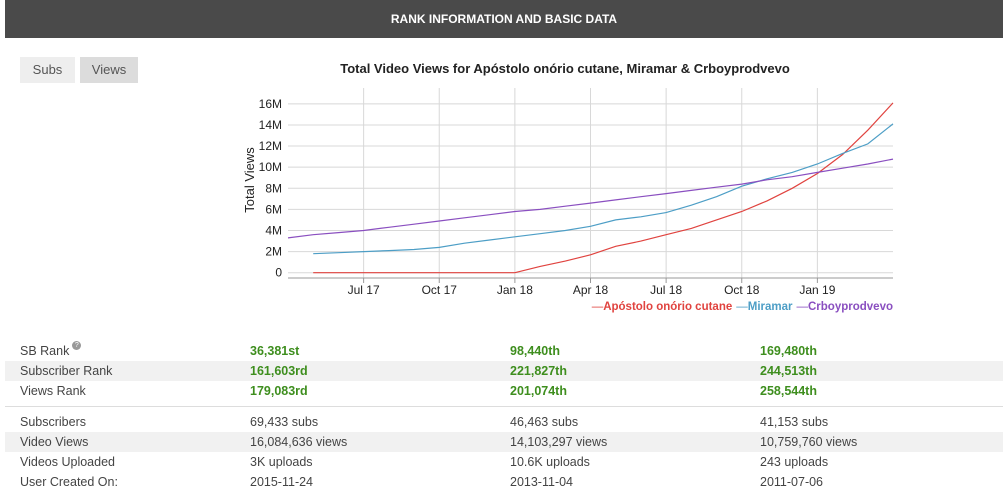 This screenshot has height=492, width=1003. What do you see at coordinates (538, 391) in the screenshot?
I see `row-value: 201,074th` at bounding box center [538, 391].